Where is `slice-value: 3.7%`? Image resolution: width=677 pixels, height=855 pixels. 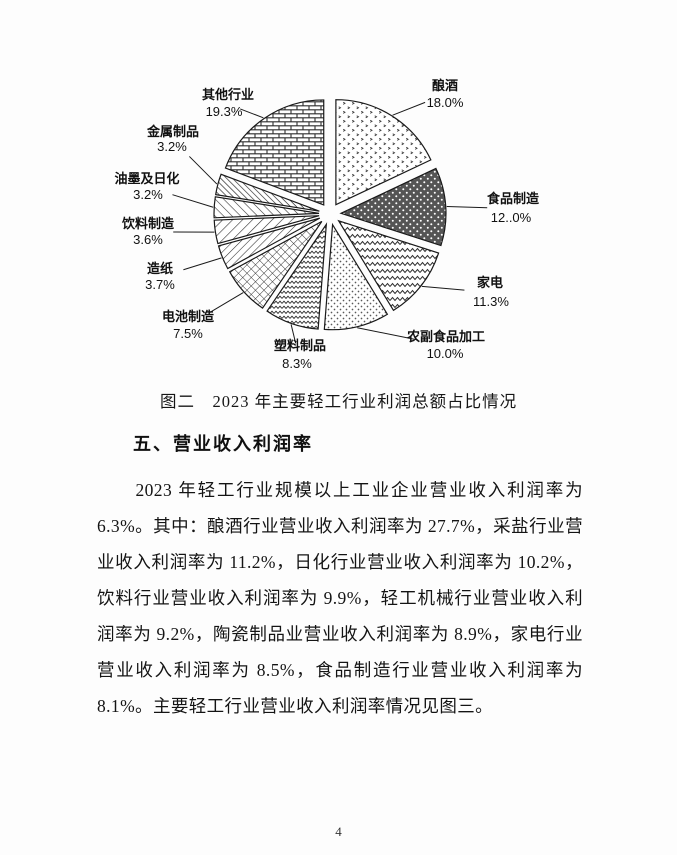
slice-value: 3.7% is located at coordinates (160, 284).